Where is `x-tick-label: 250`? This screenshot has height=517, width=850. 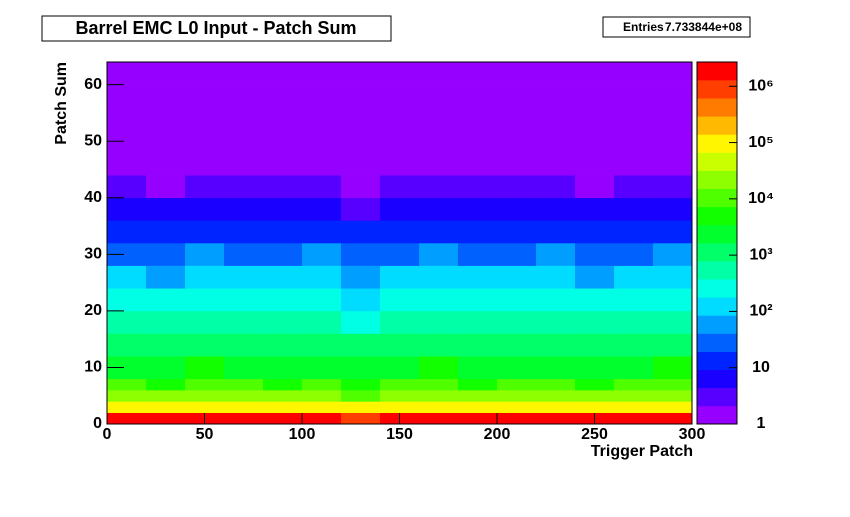
x-tick-label: 250 is located at coordinates (594, 434).